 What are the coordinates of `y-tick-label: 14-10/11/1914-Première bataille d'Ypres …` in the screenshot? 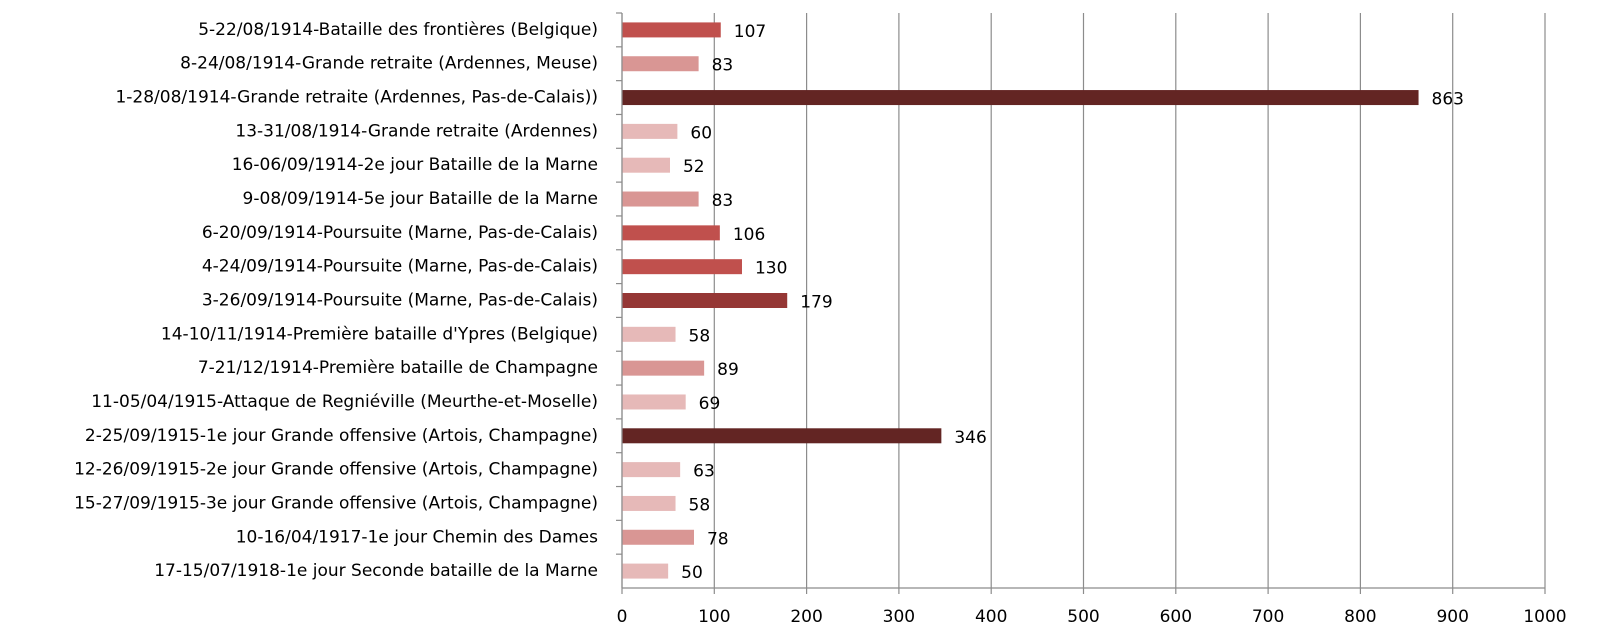 It's located at (379, 334).